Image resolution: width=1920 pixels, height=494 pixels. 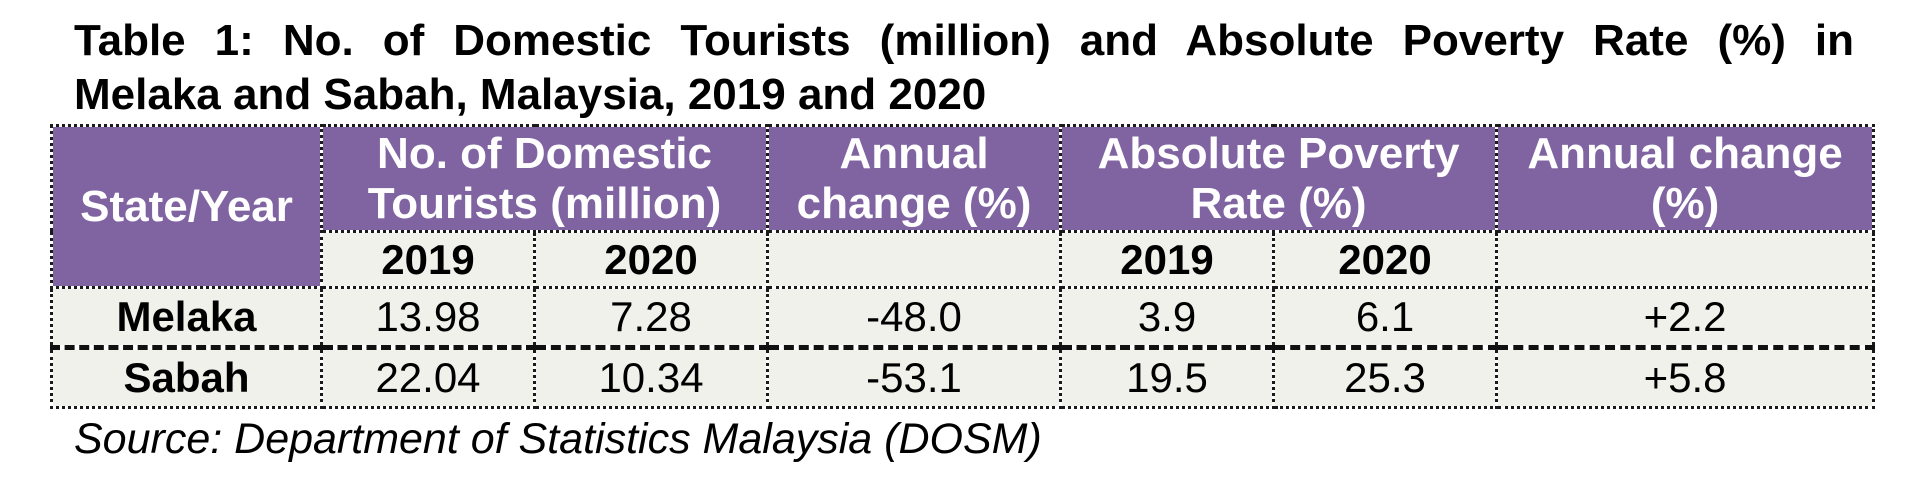 I want to click on cell-poverty-2020: 25.3, so click(x=1385, y=377).